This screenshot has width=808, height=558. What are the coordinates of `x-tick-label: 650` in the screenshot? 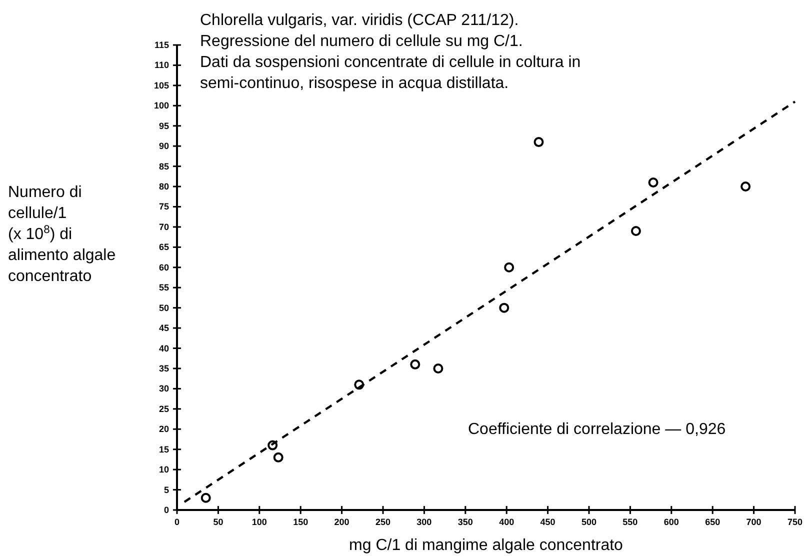 It's located at (712, 522).